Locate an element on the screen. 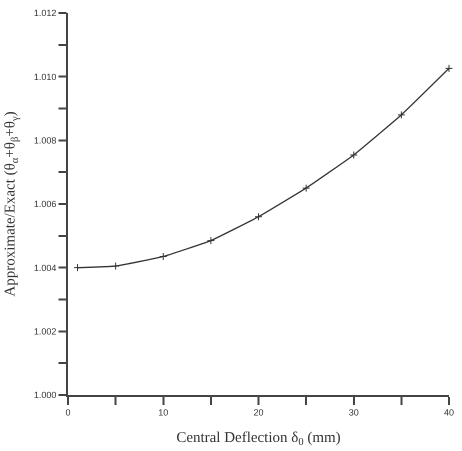  y-tick-label: 1.006 is located at coordinates (45, 204).